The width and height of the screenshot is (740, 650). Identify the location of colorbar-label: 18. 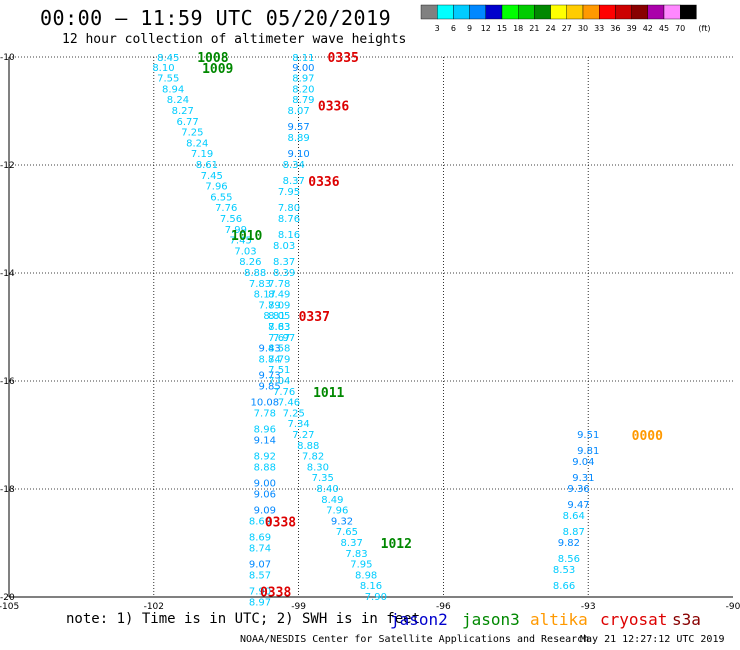
(518, 28).